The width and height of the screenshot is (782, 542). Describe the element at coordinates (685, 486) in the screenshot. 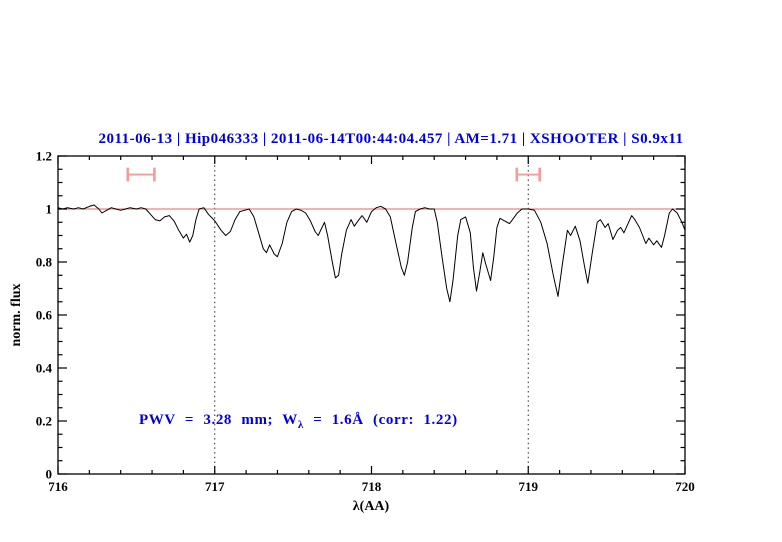

I see `x-tick-label: 720` at that location.